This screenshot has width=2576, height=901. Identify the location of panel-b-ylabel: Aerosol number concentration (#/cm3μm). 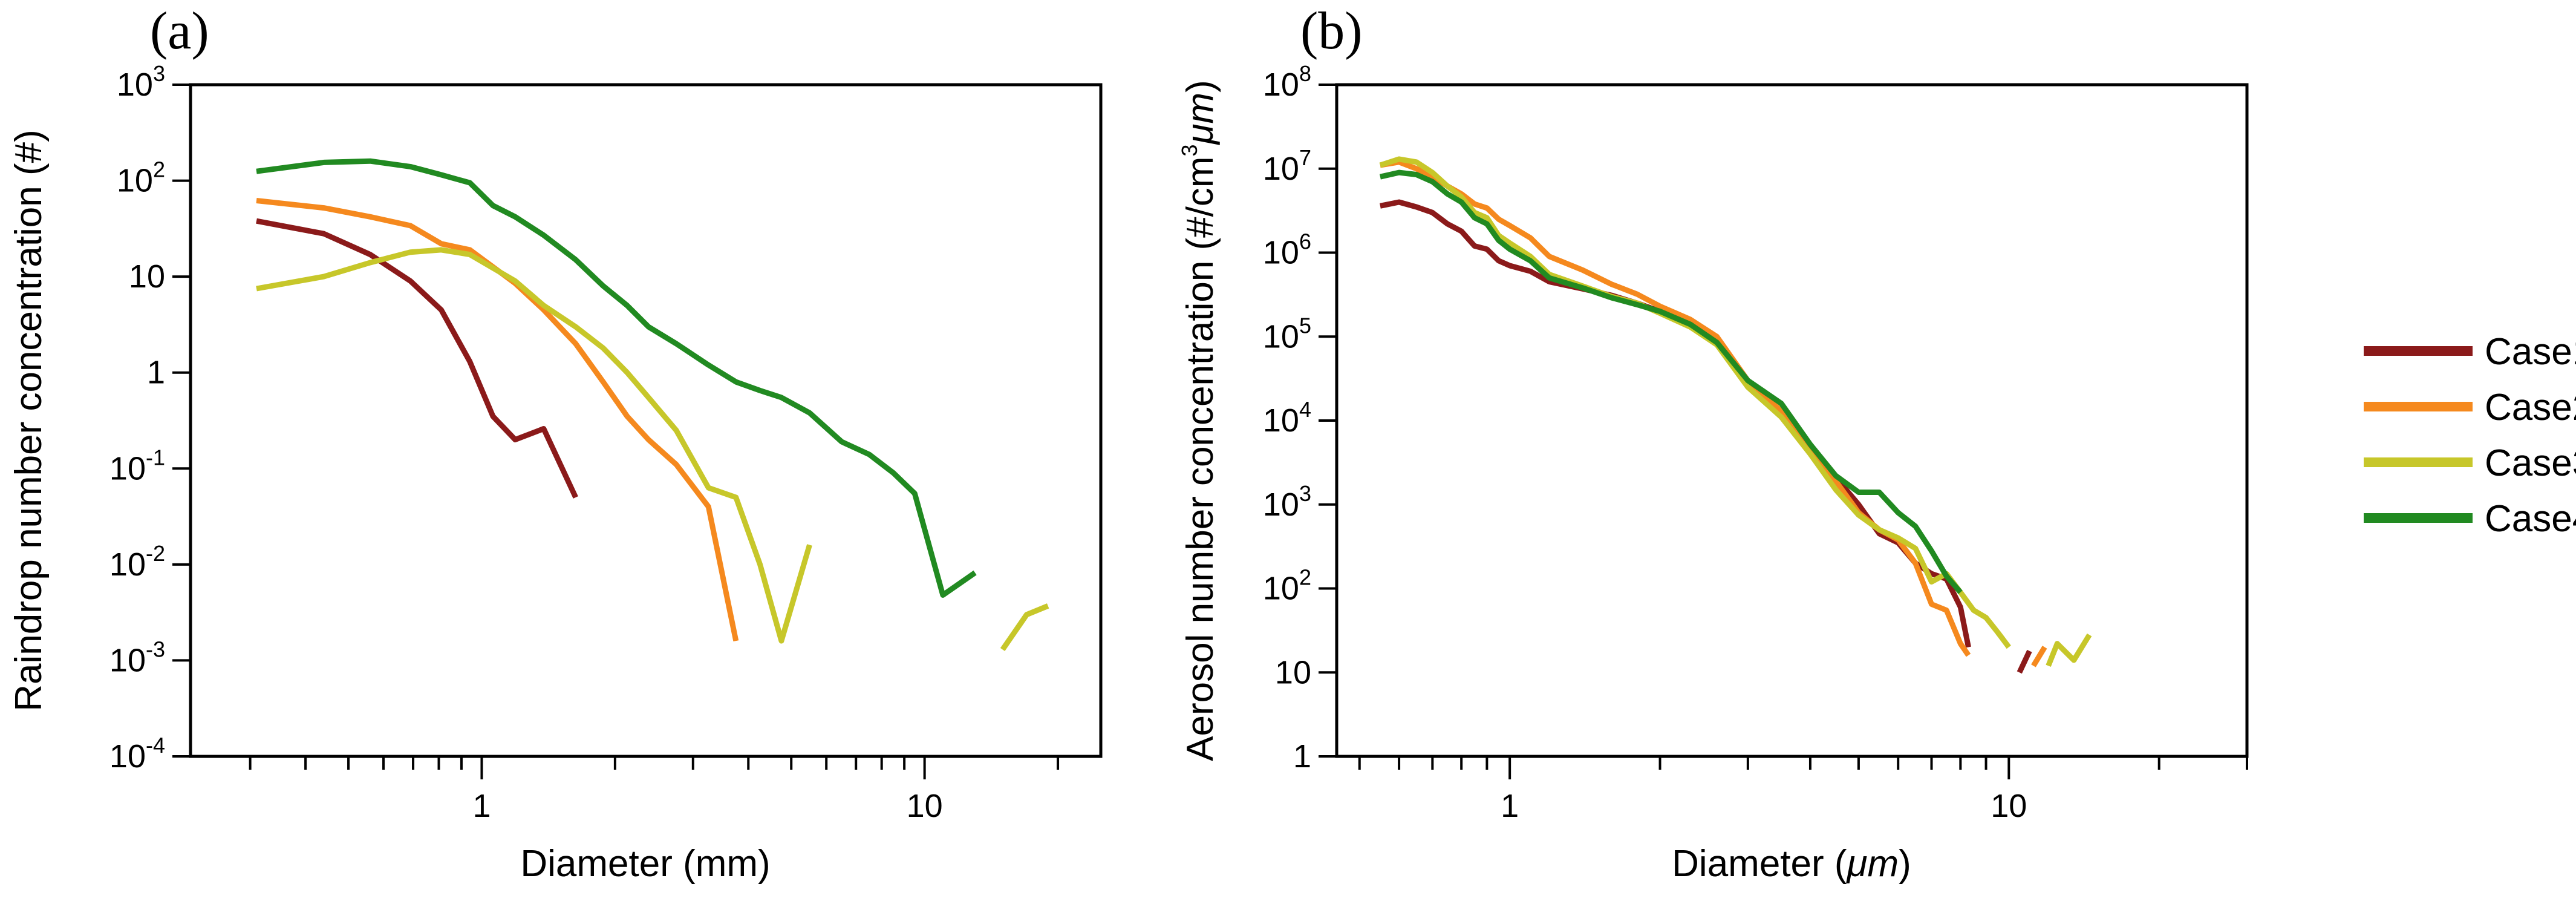
(1199, 421).